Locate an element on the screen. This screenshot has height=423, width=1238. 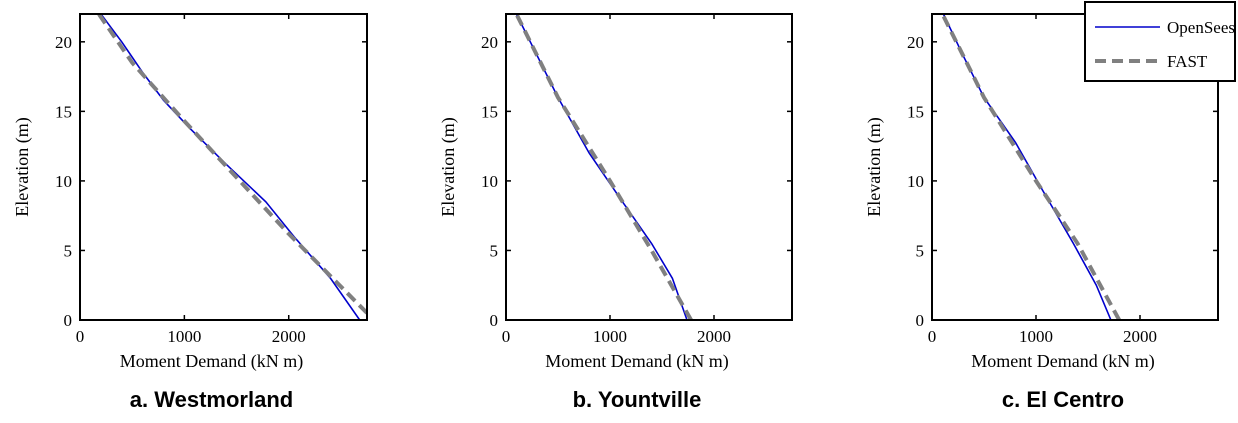
legend-box is located at coordinates (1160, 41).